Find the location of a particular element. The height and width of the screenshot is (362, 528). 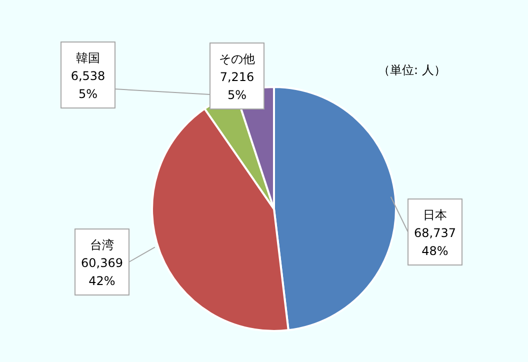

text: （単位: 人） is located at coordinates (412, 70).